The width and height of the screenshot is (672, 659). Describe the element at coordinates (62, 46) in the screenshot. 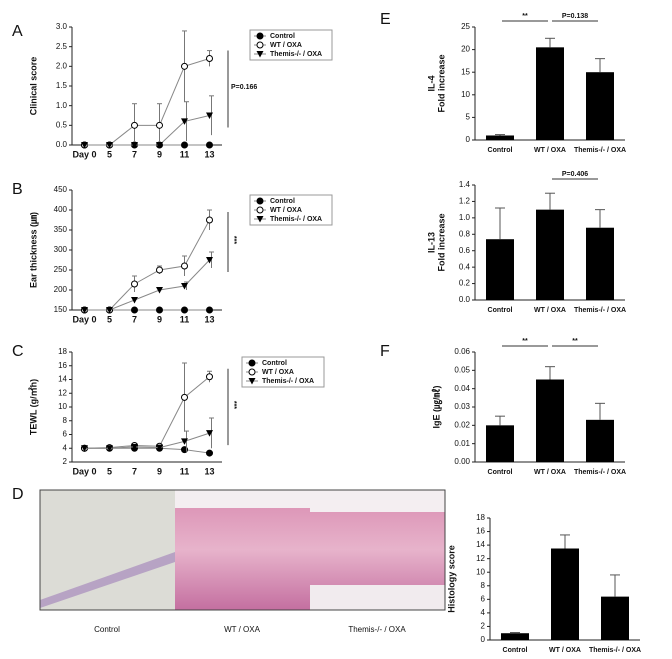

I see `y-tick-label: 2.5` at that location.